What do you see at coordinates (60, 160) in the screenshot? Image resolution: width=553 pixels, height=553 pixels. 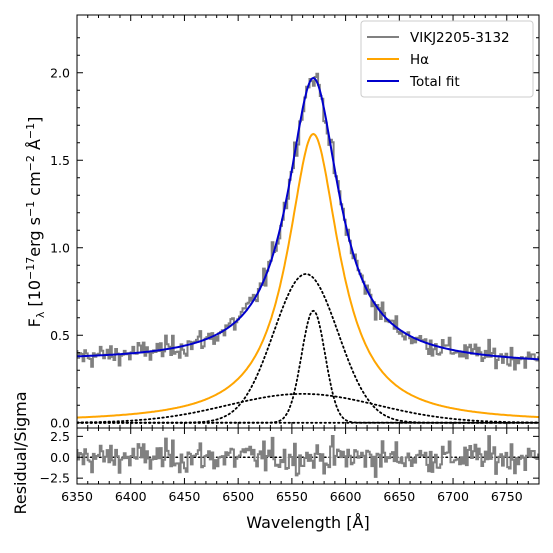 I see `y-tick-label: 1.5` at bounding box center [60, 160].